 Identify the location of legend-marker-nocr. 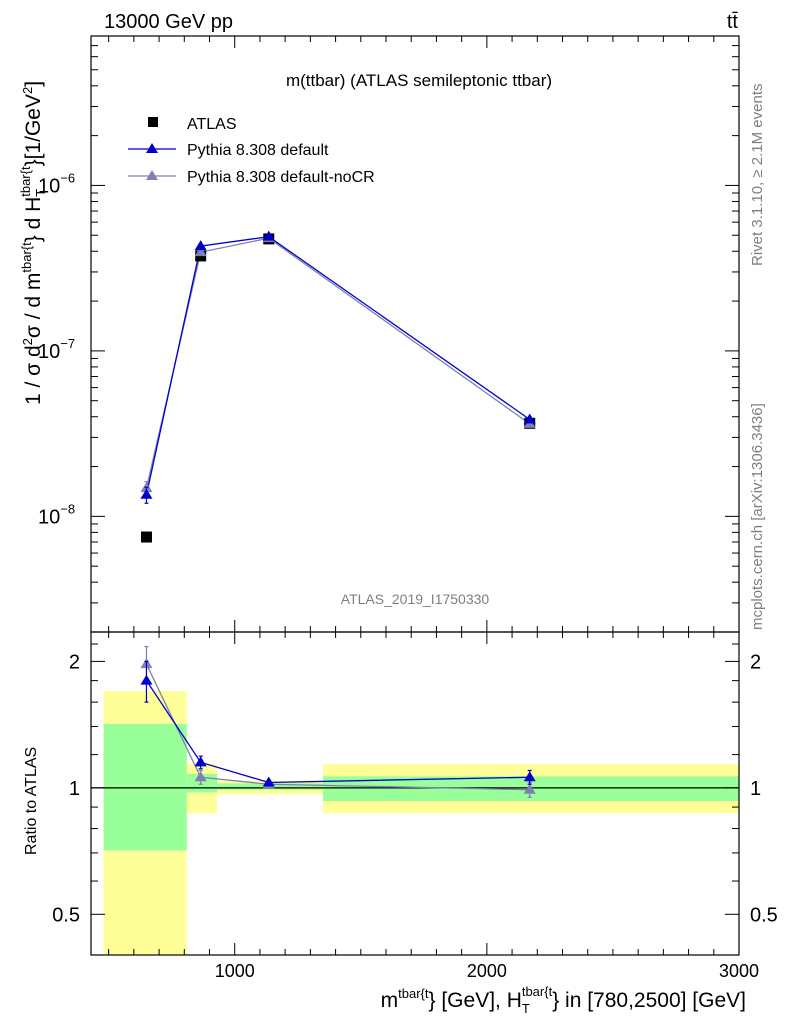
(152, 175).